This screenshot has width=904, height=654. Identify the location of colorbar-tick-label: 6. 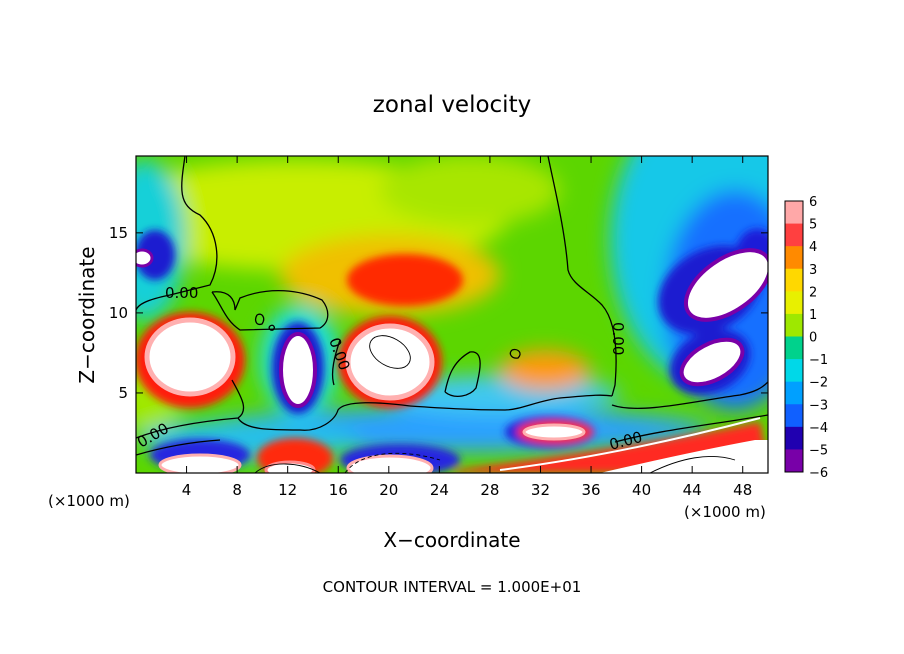
(813, 202).